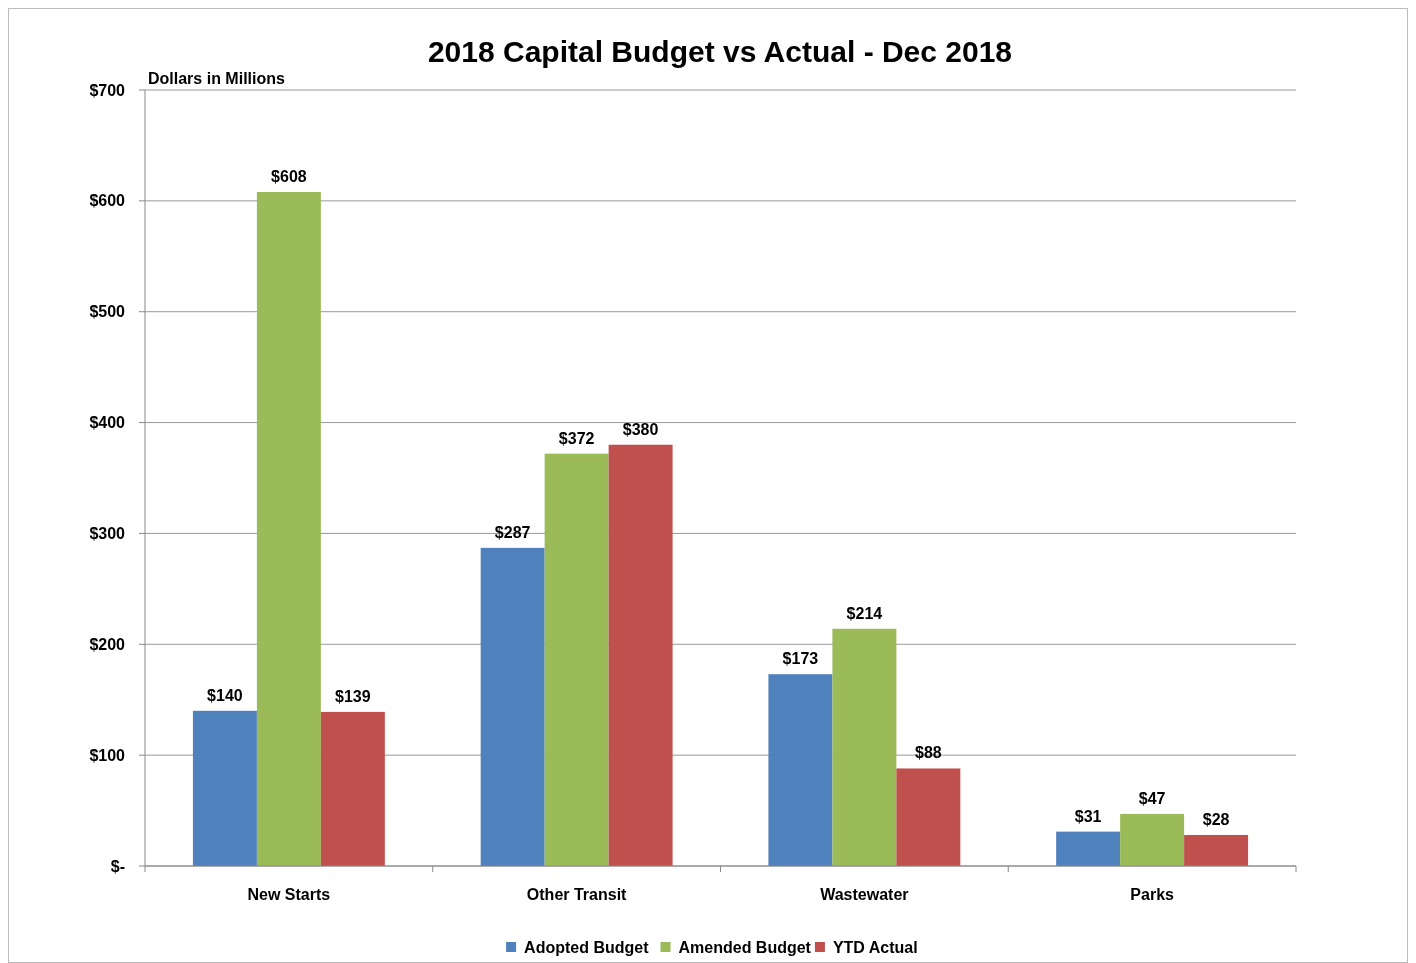 This screenshot has height=963, width=1416. What do you see at coordinates (640, 429) in the screenshot?
I see `data-label: $380` at bounding box center [640, 429].